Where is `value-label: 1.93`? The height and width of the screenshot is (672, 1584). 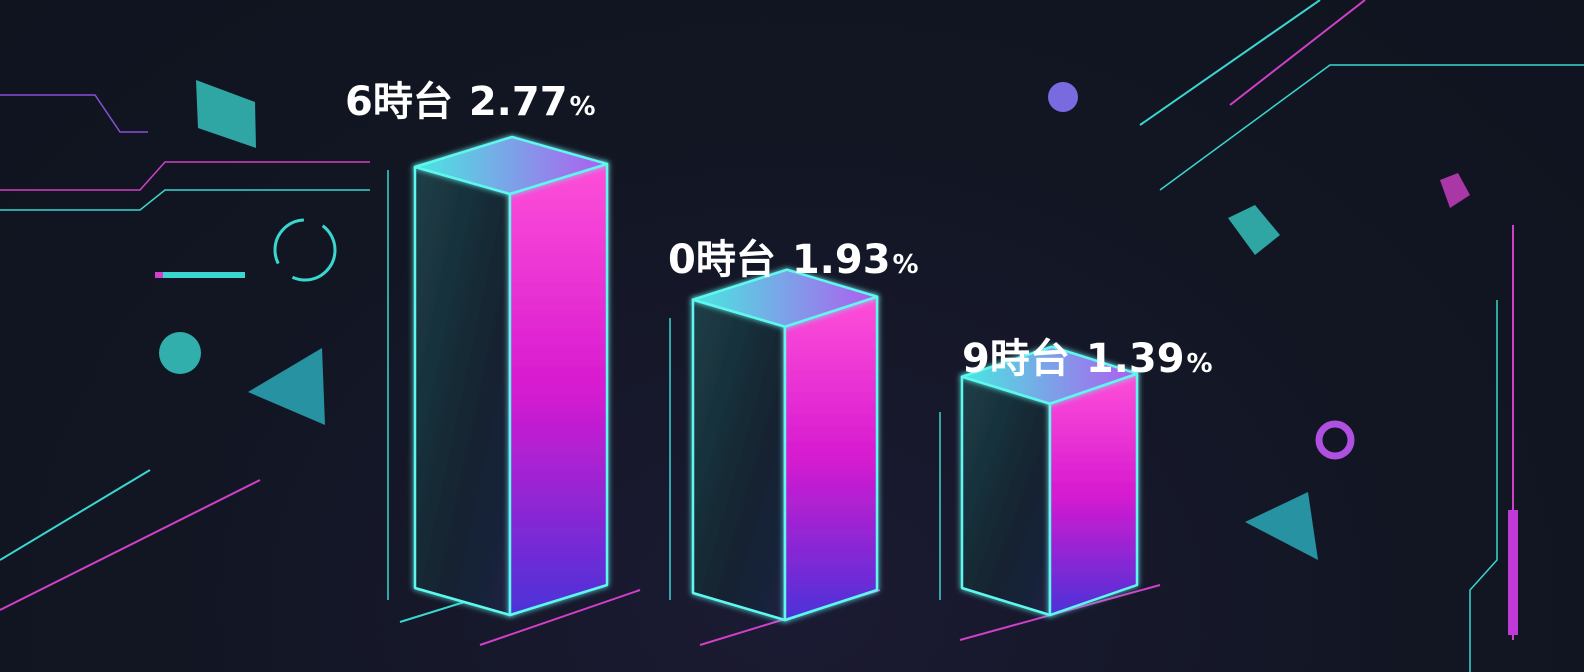
value-label: 1.93 is located at coordinates (841, 260).